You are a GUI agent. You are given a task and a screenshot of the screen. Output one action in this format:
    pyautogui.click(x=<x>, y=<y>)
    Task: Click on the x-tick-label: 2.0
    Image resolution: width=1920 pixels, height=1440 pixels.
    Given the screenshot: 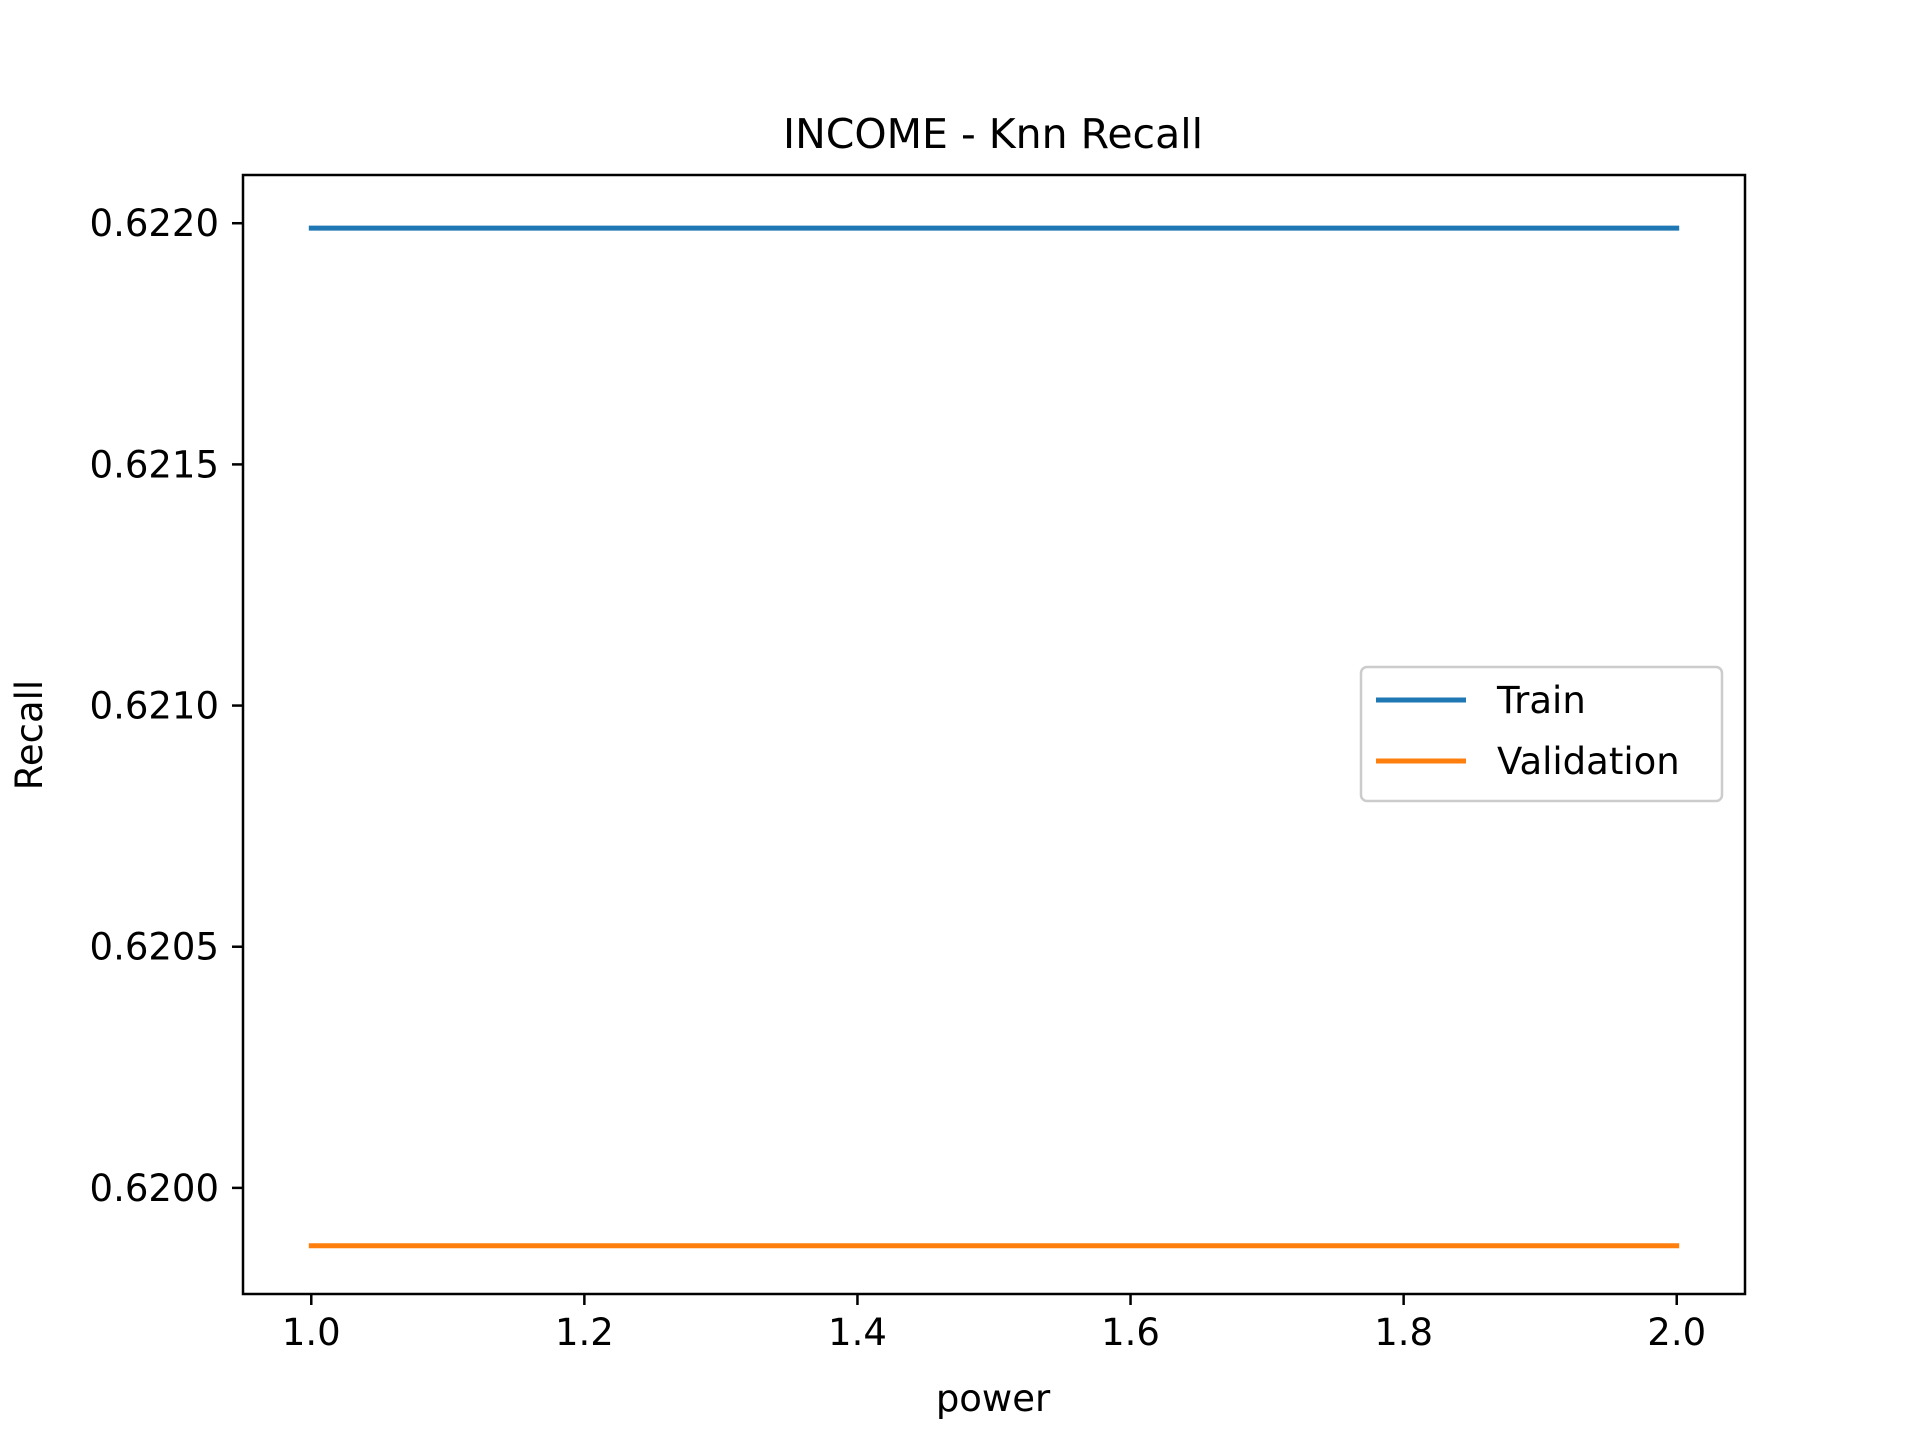 What is the action you would take?
    pyautogui.click(x=1676, y=1332)
    